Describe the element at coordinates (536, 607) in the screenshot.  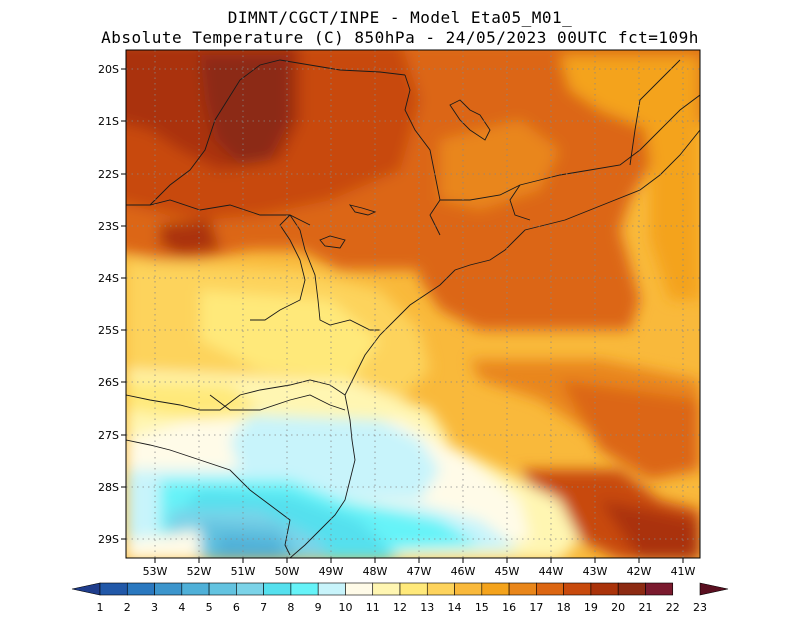
I see `color-legend-label: 17` at that location.